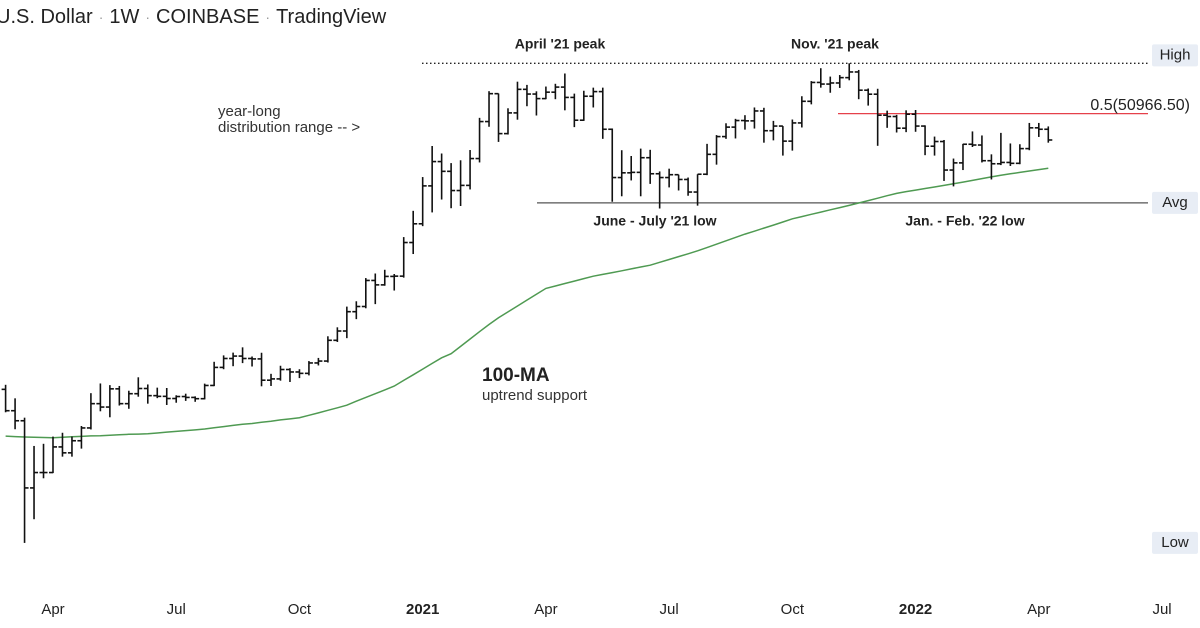  I want to click on level-tag-label: Avg, so click(1175, 202).